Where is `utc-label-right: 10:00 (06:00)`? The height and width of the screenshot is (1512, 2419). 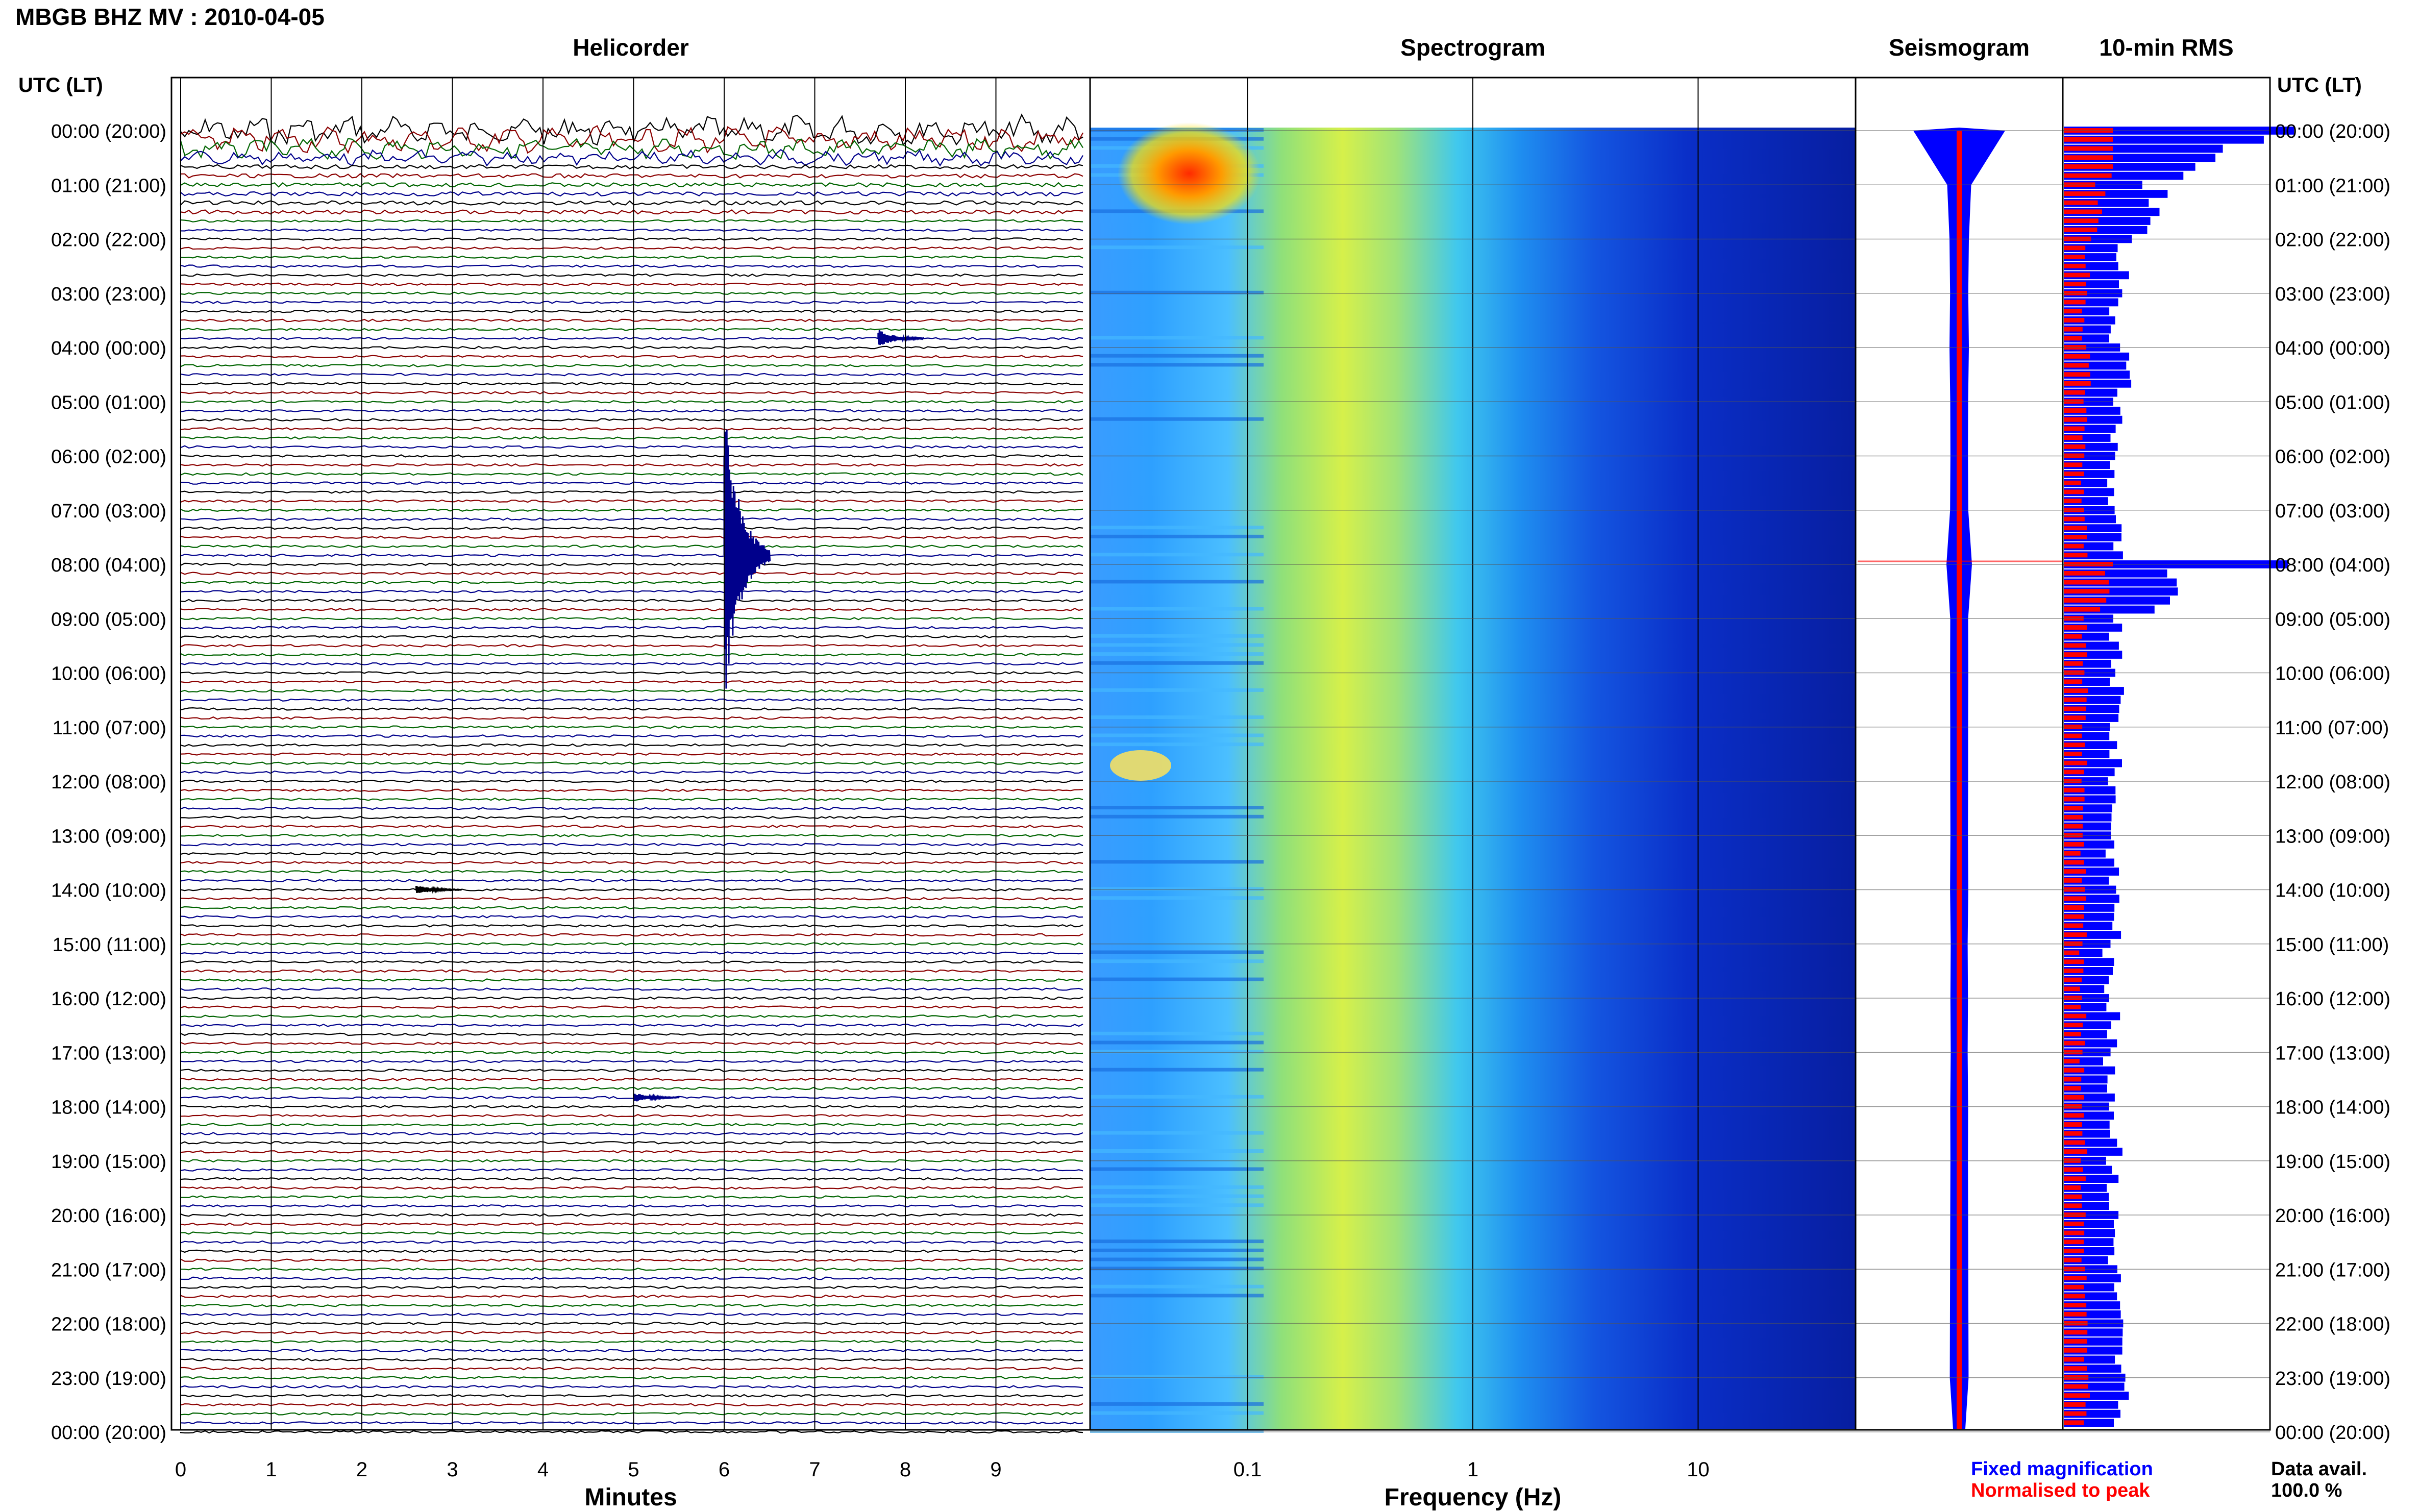 utc-label-right: 10:00 (06:00) is located at coordinates (2332, 674).